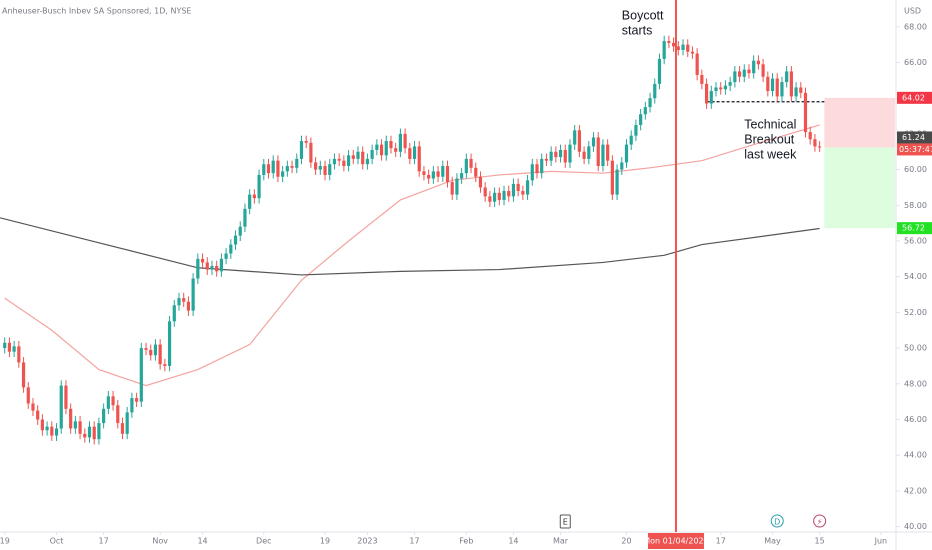  Describe the element at coordinates (770, 154) in the screenshot. I see `annotation: last week` at that location.